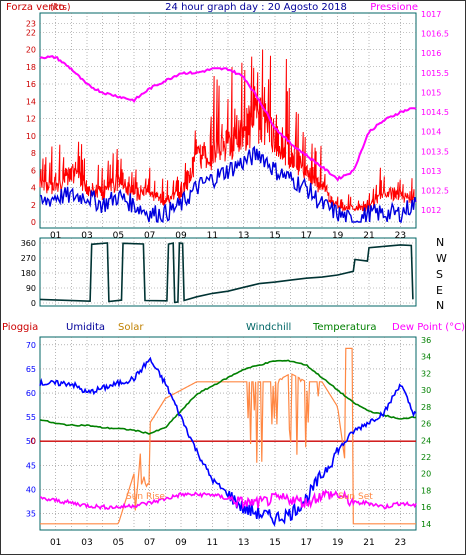 The height and width of the screenshot is (555, 466). I want to click on y-tick-pressure: 1012, so click(431, 210).